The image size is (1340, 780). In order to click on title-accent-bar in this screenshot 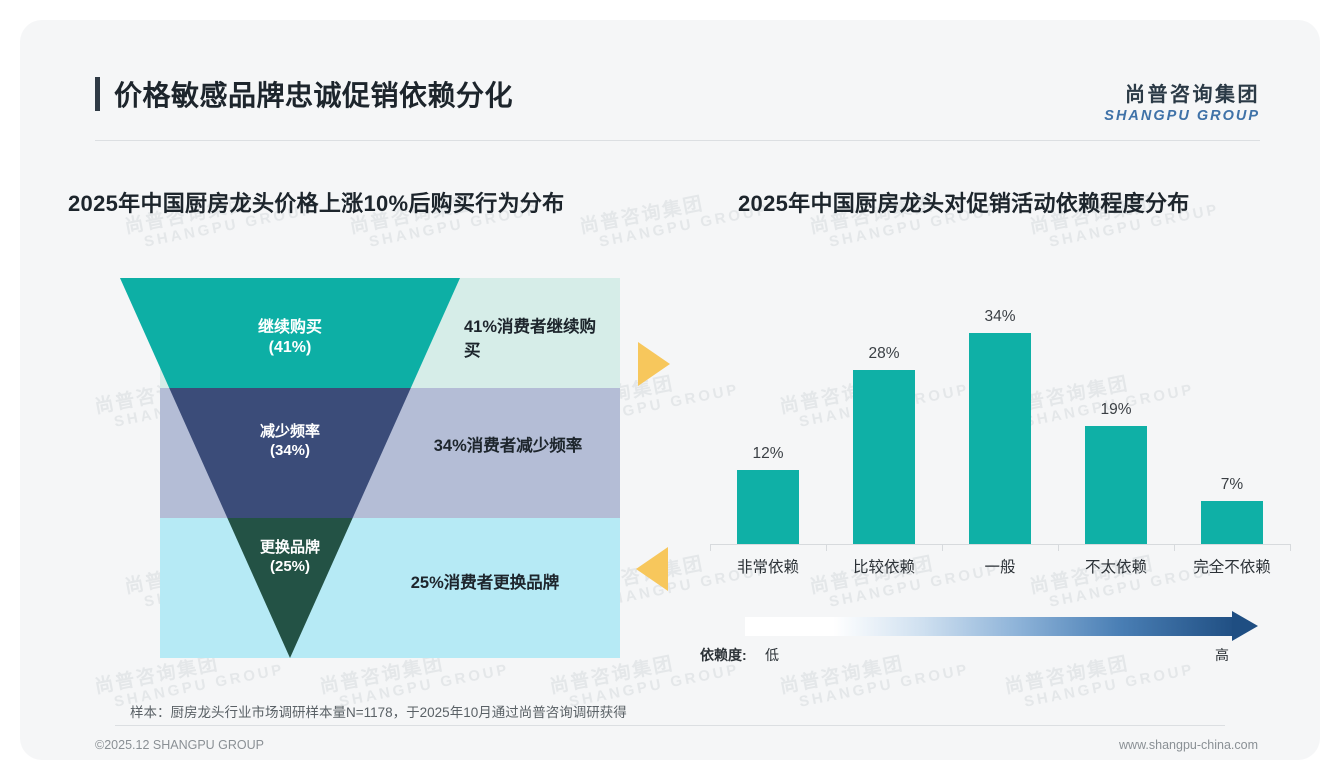, I will do `click(97, 94)`.